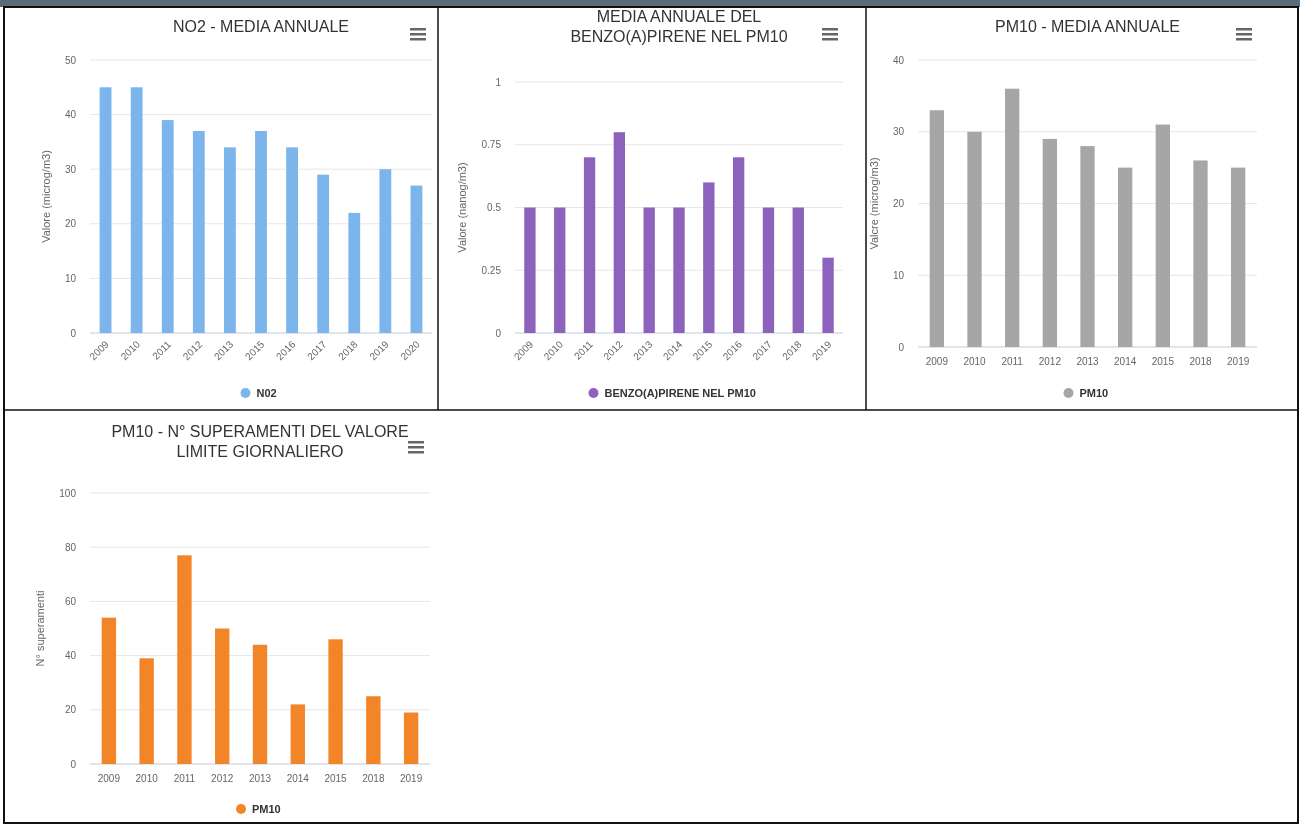 This screenshot has width=1300, height=825. I want to click on y-axis-title: Valore (nanog/m3), so click(462, 207).